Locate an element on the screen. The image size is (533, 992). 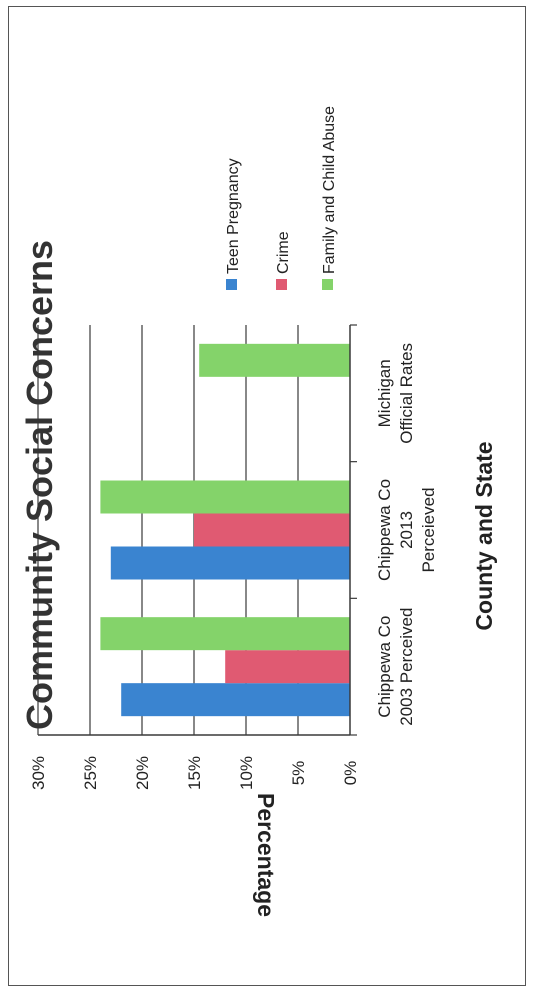
y-axis-title: Percentage is located at coordinates (266, 855).